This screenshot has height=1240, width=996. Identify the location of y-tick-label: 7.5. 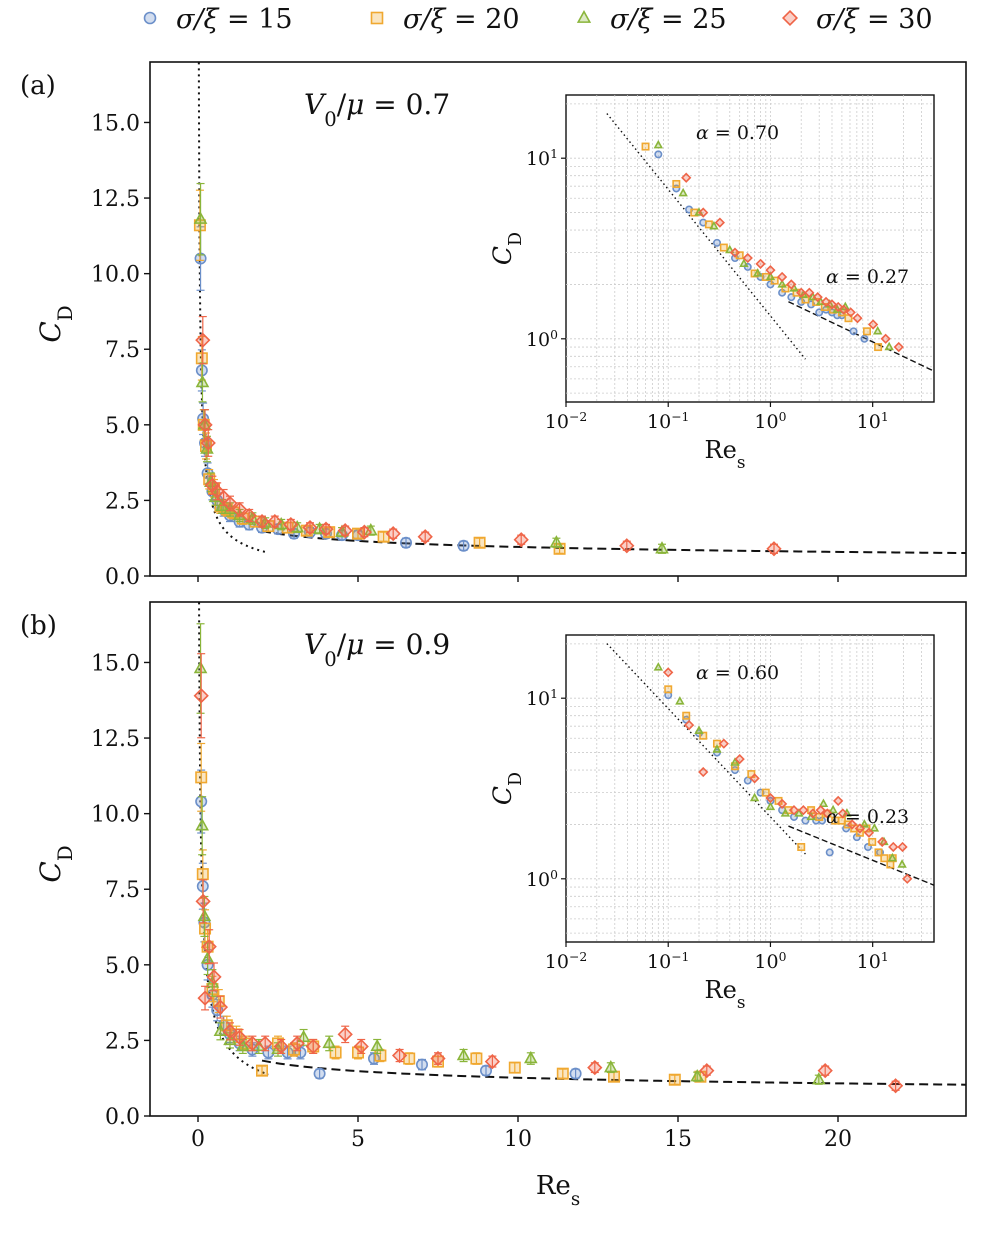
(122, 890).